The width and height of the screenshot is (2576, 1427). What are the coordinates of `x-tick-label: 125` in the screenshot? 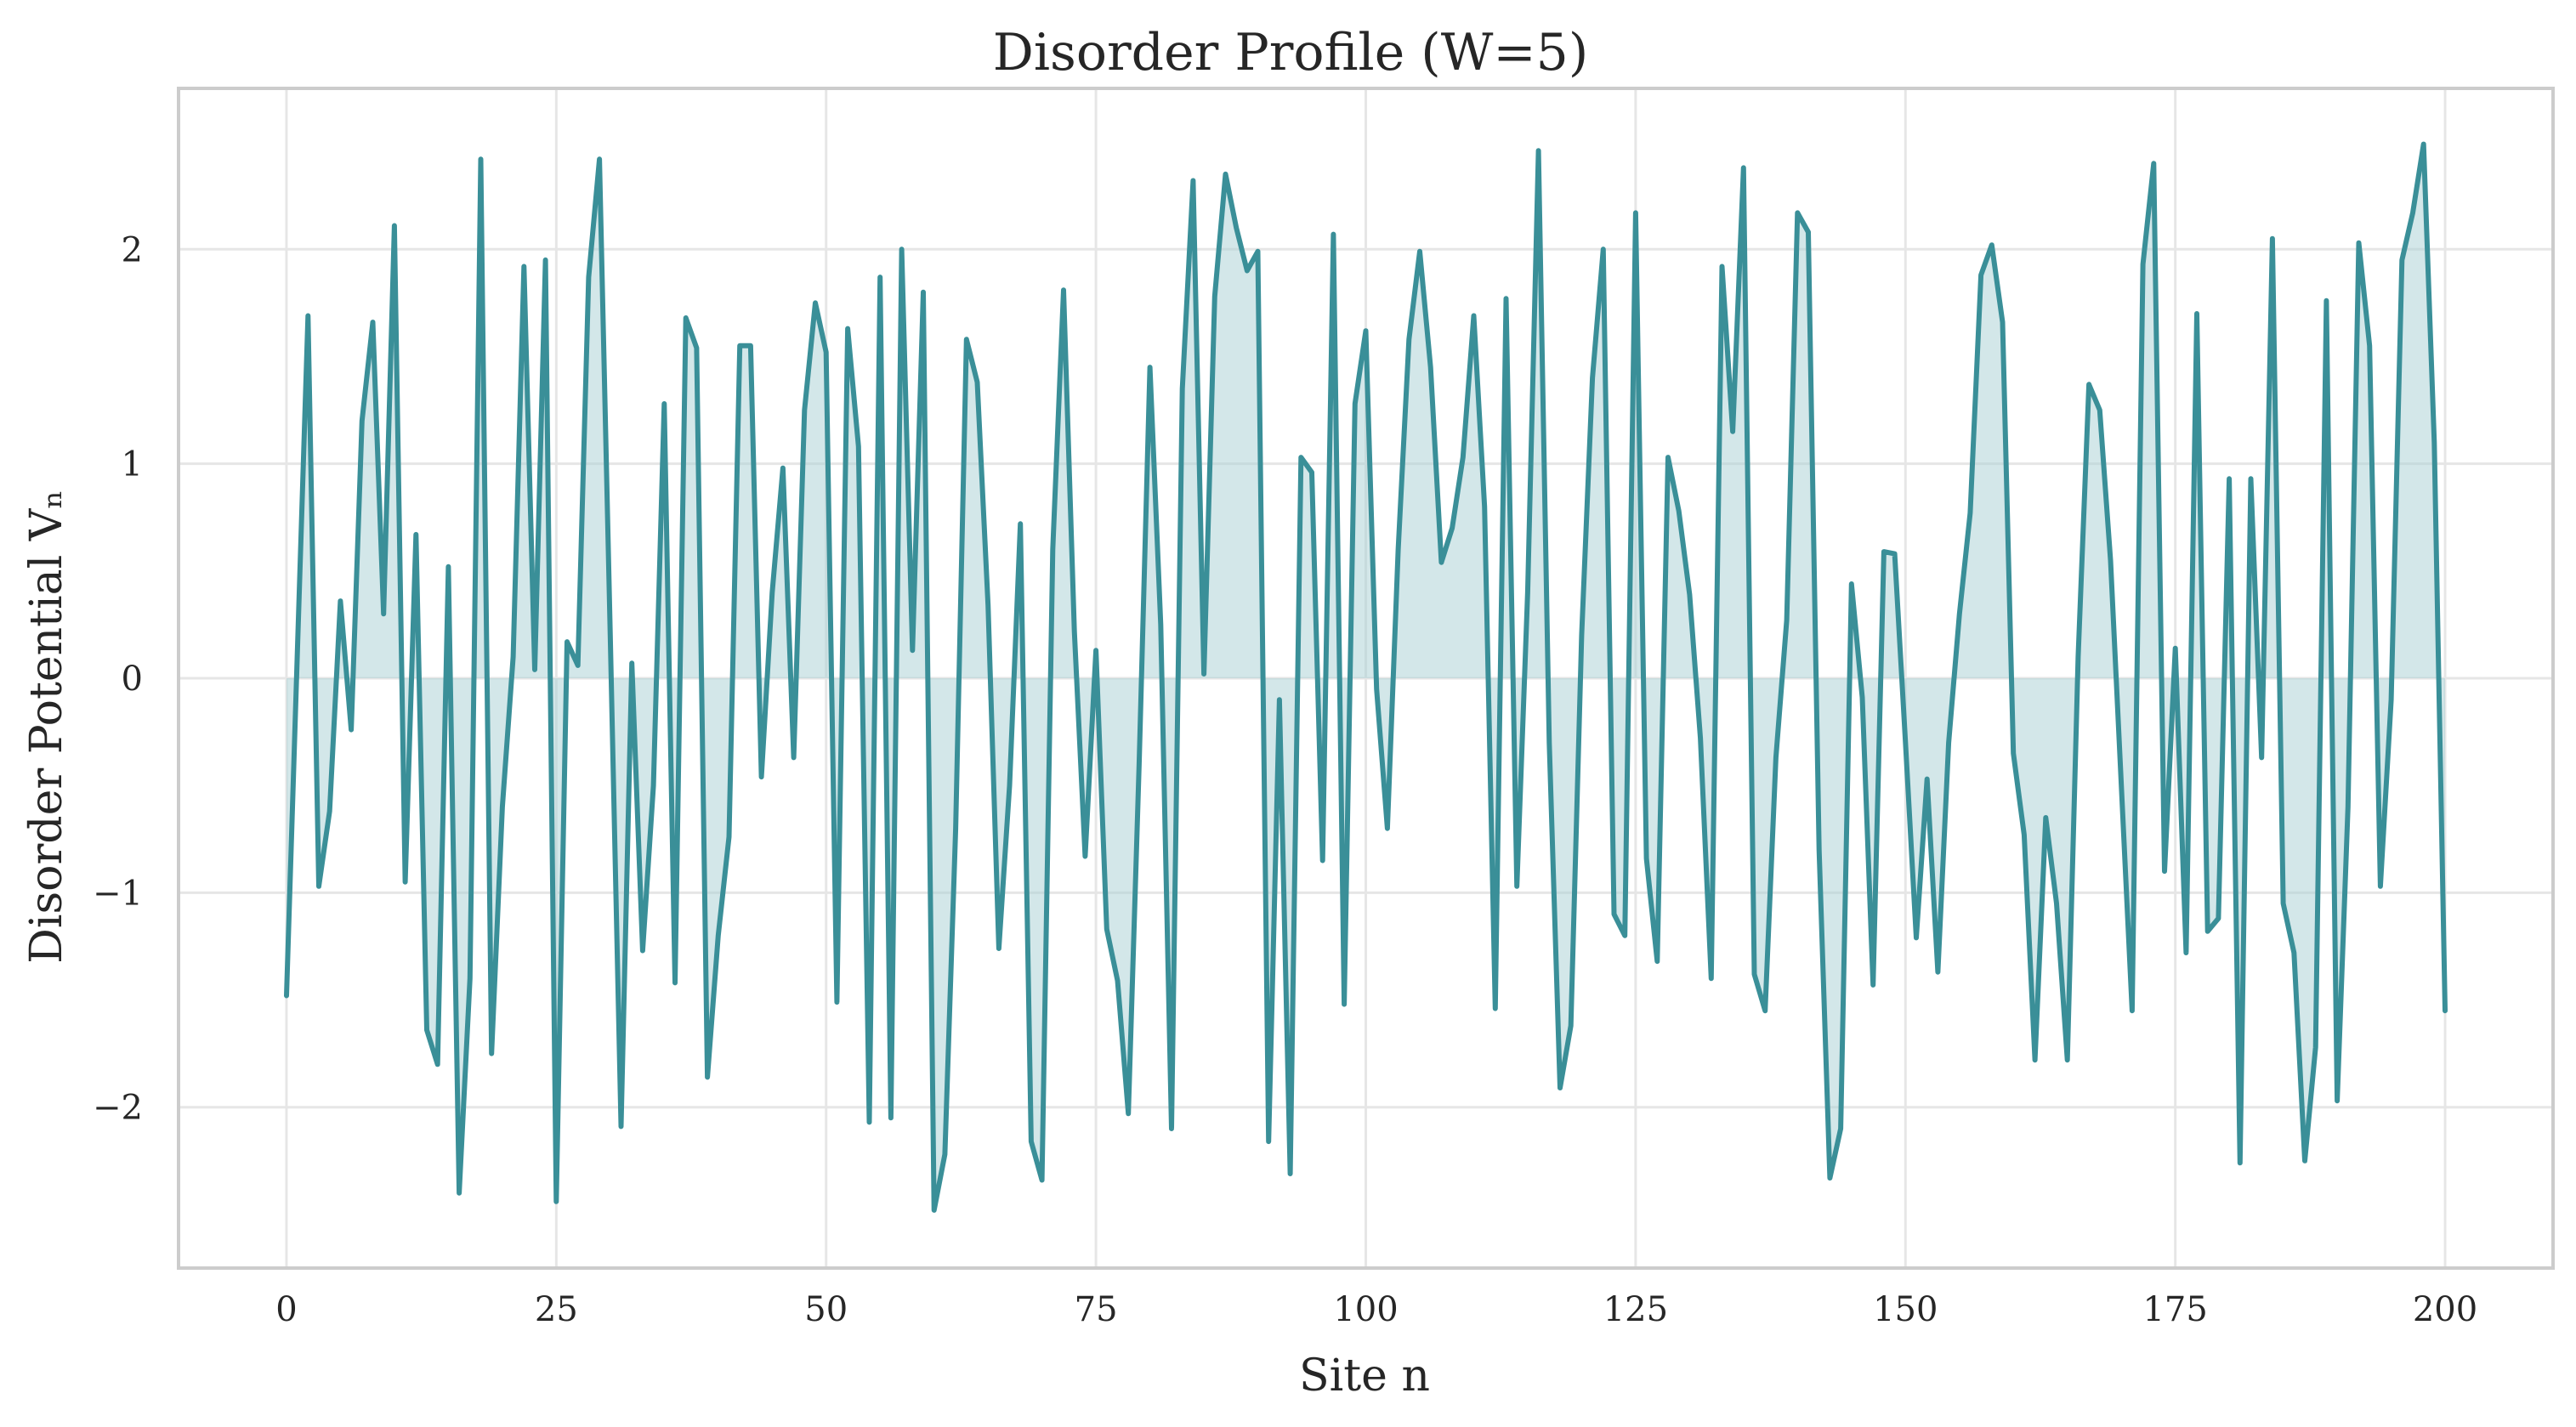 It's located at (1636, 1309).